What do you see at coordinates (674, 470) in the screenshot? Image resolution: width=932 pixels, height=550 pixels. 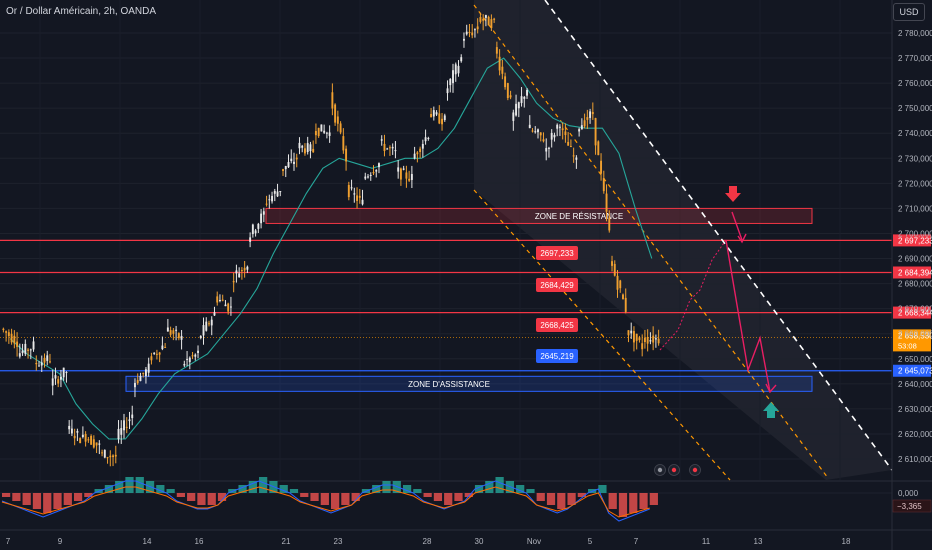 I see `flag-icon-dot` at bounding box center [674, 470].